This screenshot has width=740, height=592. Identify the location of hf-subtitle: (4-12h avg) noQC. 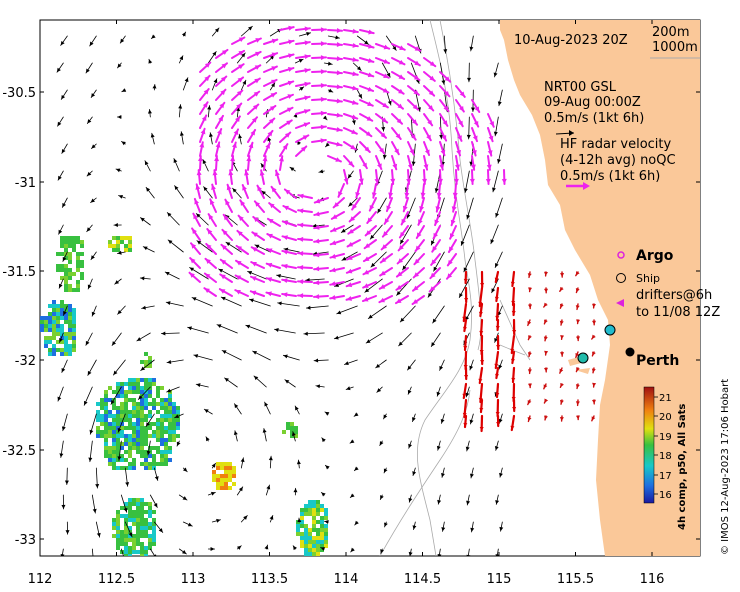
(618, 160).